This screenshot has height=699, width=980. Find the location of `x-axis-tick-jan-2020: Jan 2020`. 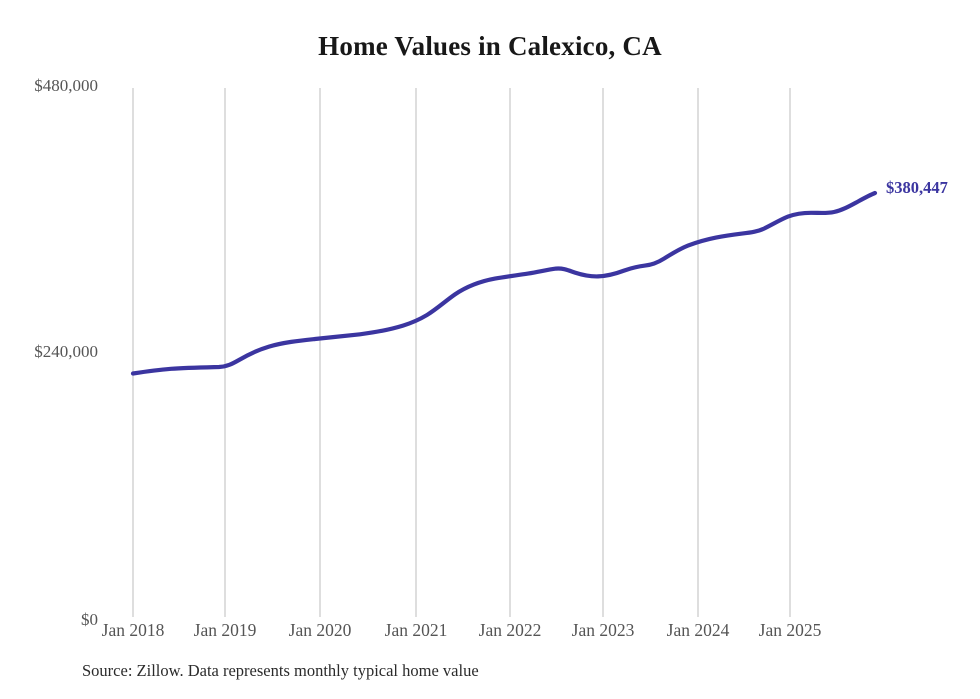

x-axis-tick-jan-2020: Jan 2020 is located at coordinates (320, 630).